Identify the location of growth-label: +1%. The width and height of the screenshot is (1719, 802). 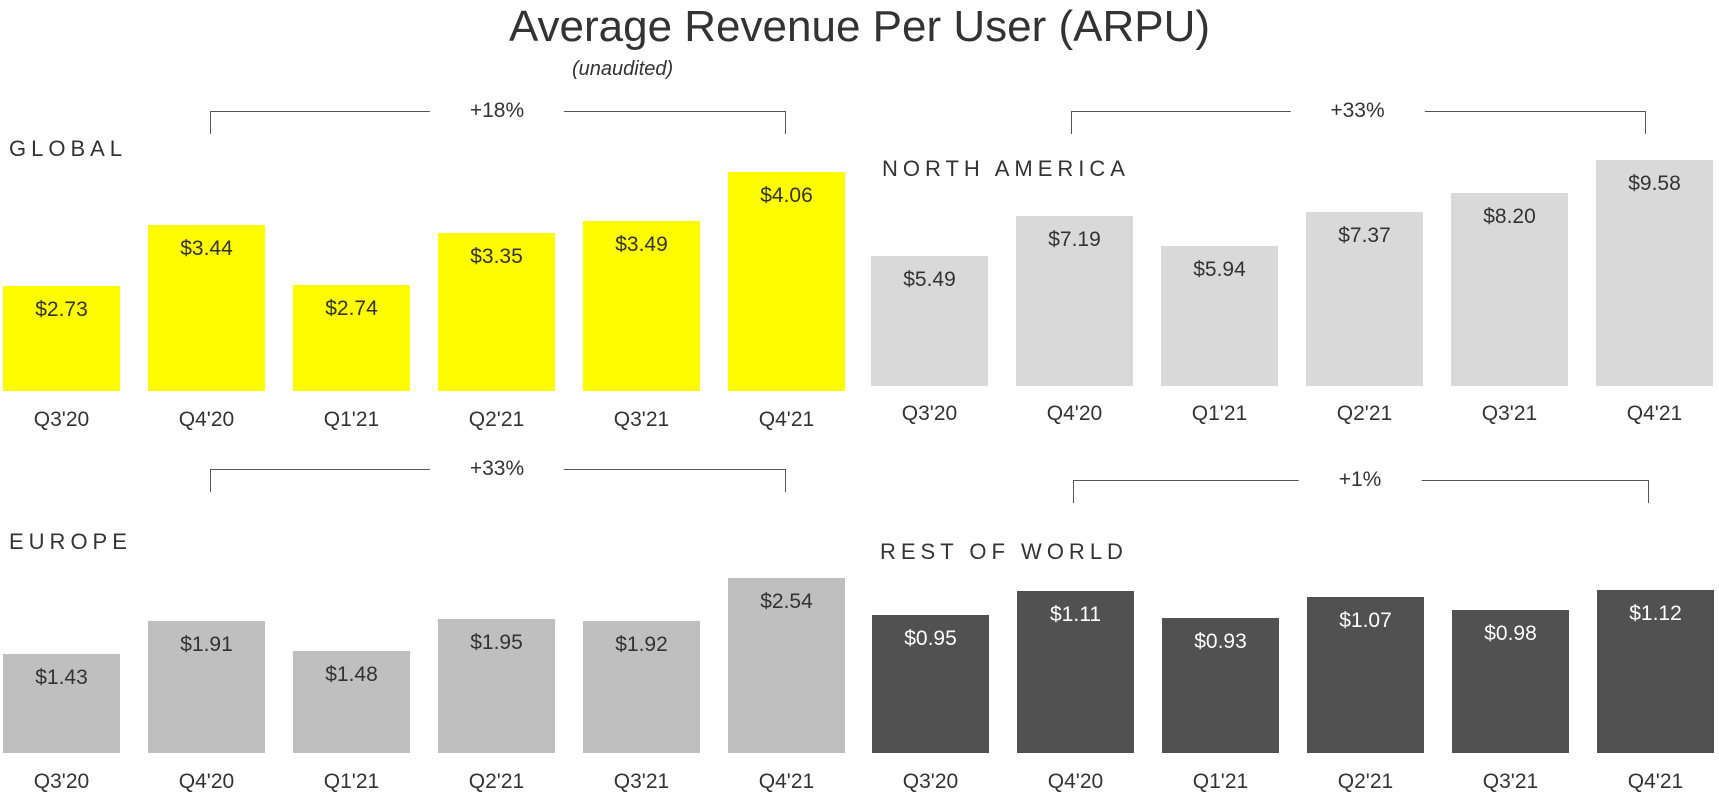
(1360, 480).